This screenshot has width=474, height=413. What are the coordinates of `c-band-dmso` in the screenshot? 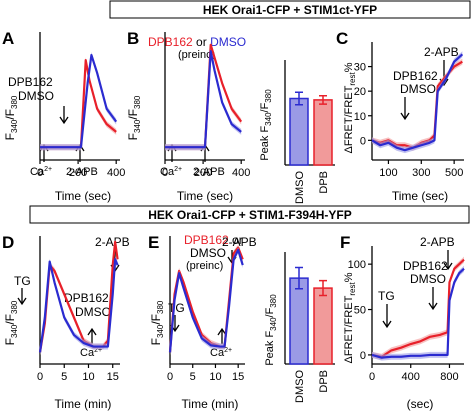 It's located at (417, 102).